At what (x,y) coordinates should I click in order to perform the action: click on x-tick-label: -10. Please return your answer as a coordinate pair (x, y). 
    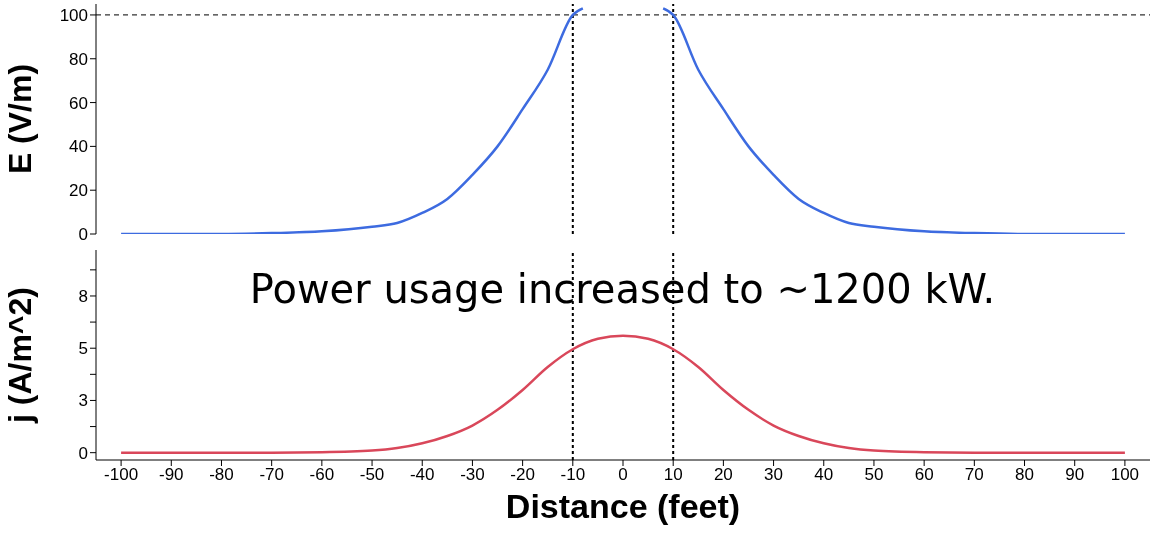
    Looking at the image, I should click on (573, 475).